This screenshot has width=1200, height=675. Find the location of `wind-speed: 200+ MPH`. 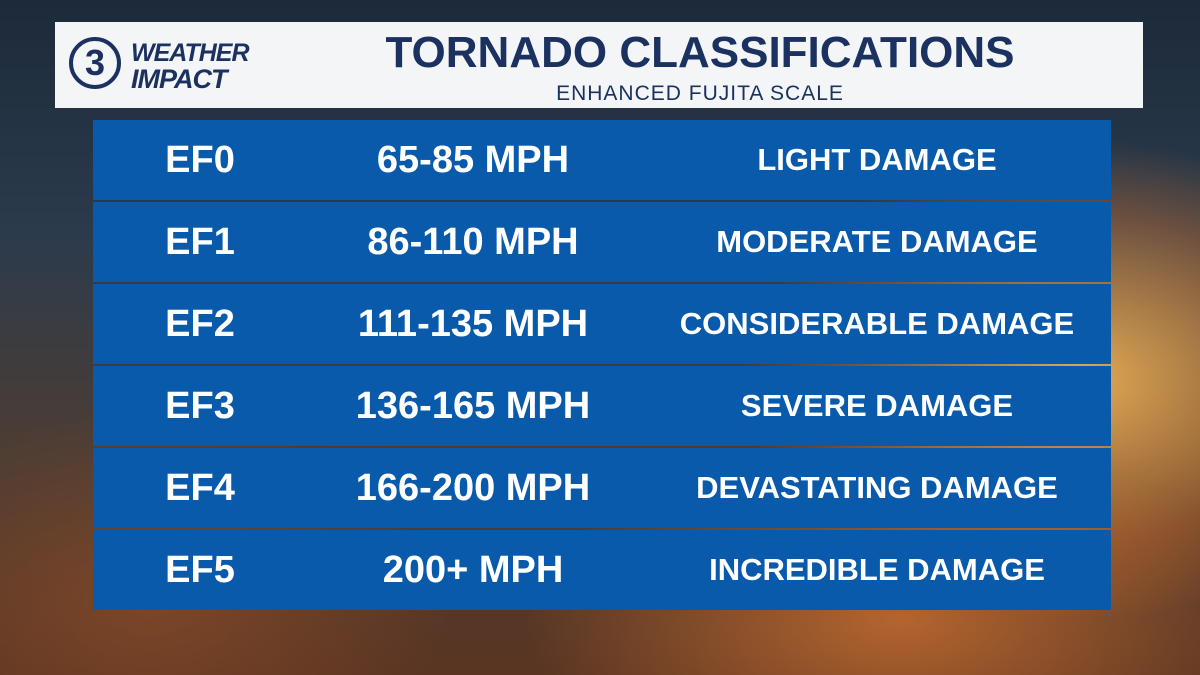

wind-speed: 200+ MPH is located at coordinates (473, 570).